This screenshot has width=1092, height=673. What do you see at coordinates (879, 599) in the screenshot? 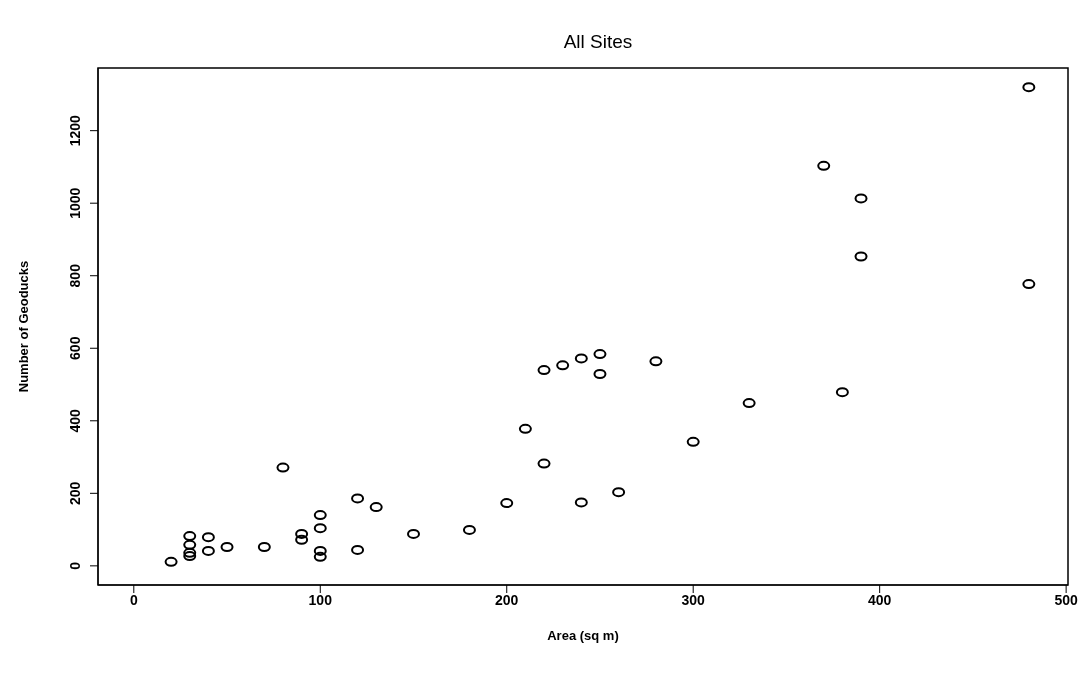
I see `x-tick-label: 400` at bounding box center [879, 599].